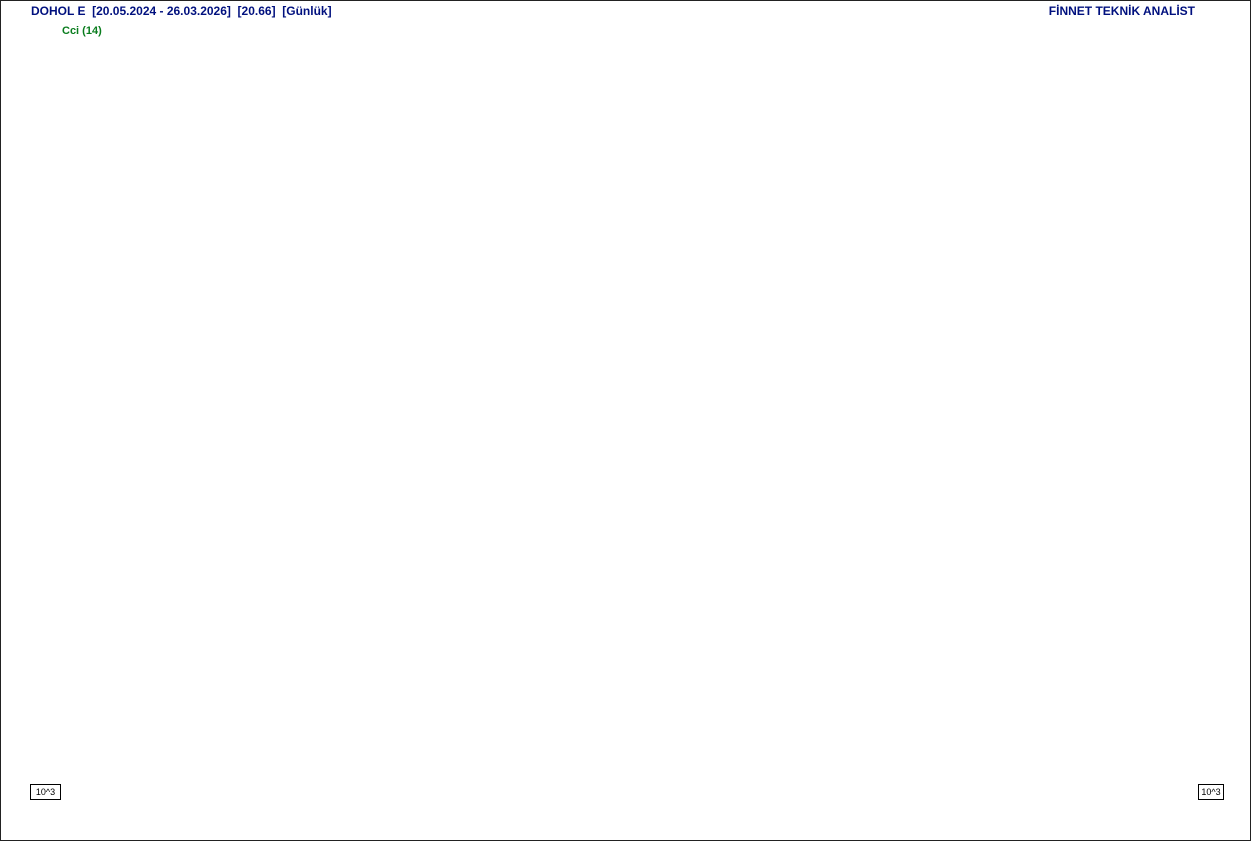 Image resolution: width=1251 pixels, height=841 pixels. What do you see at coordinates (82, 31) in the screenshot?
I see `cci-indicator-label: Cci (14)` at bounding box center [82, 31].